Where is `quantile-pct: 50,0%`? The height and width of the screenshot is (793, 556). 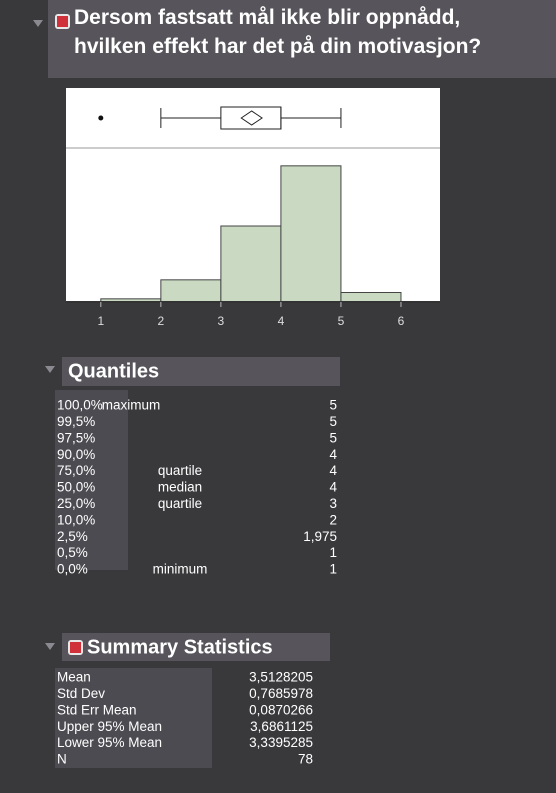 quantile-pct: 50,0% is located at coordinates (76, 487).